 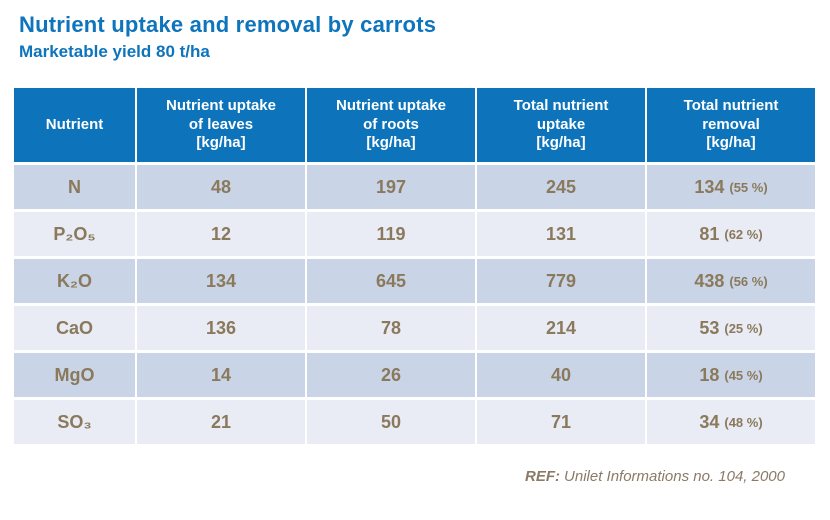 I want to click on removal-cell: 81 (62 %), so click(x=731, y=234).